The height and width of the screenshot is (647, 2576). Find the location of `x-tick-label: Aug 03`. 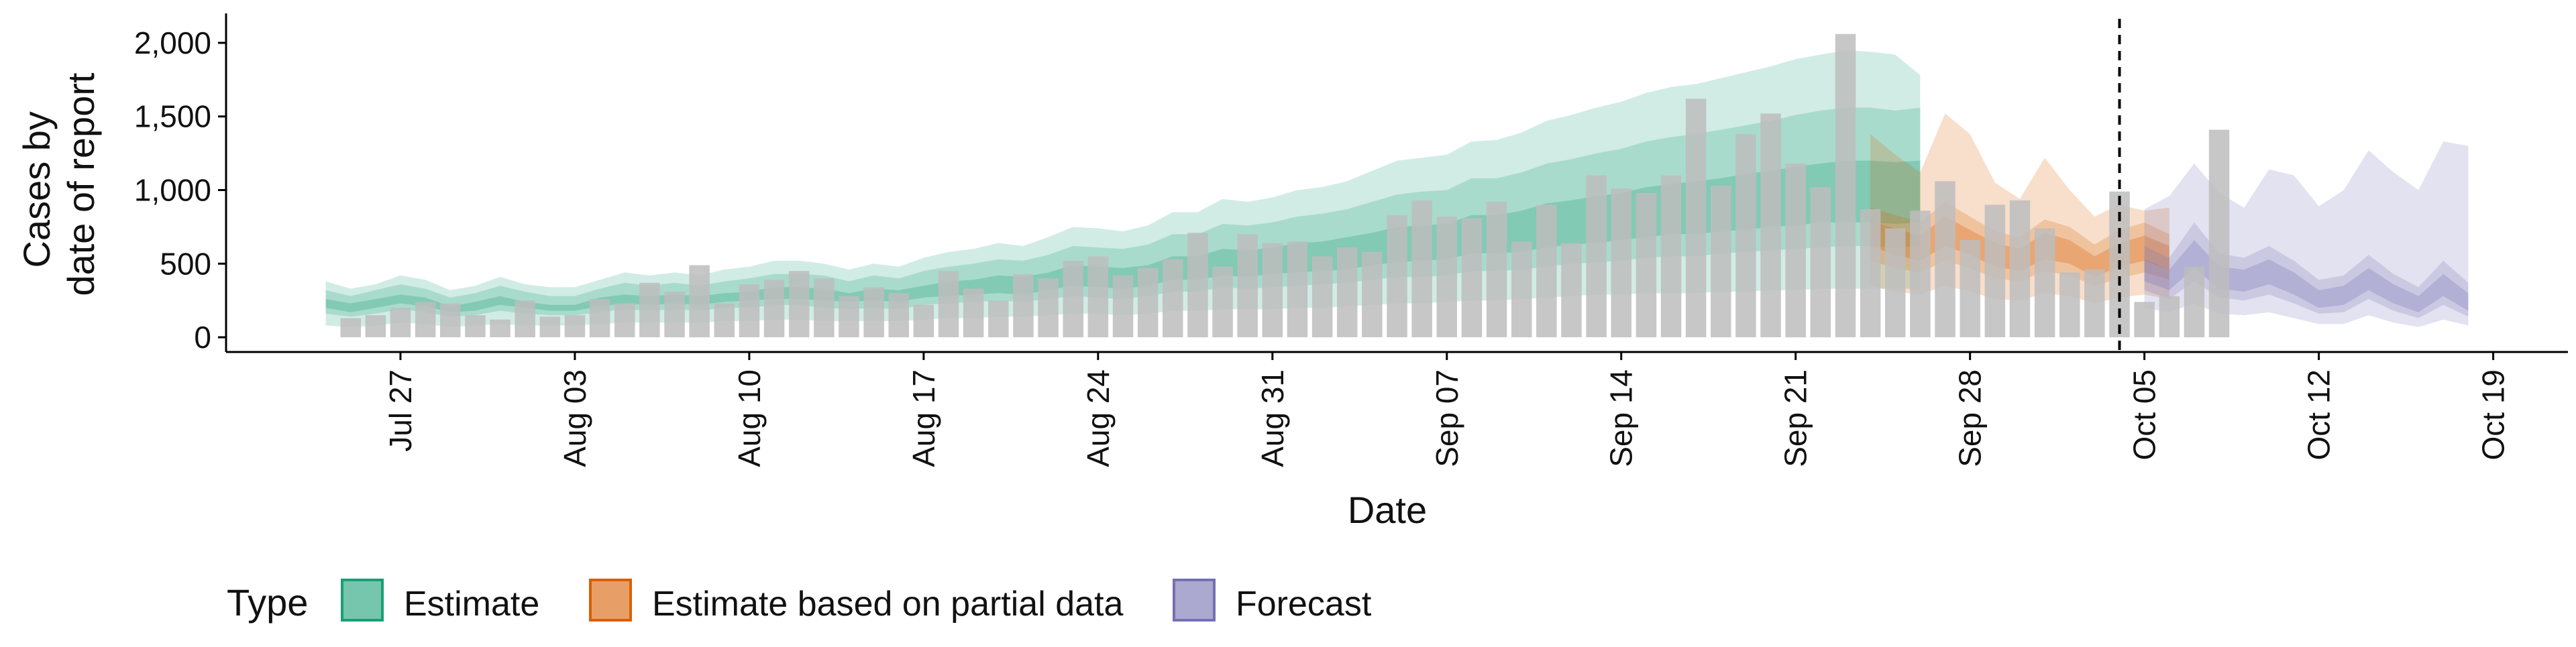

x-tick-label: Aug 03 is located at coordinates (574, 418).